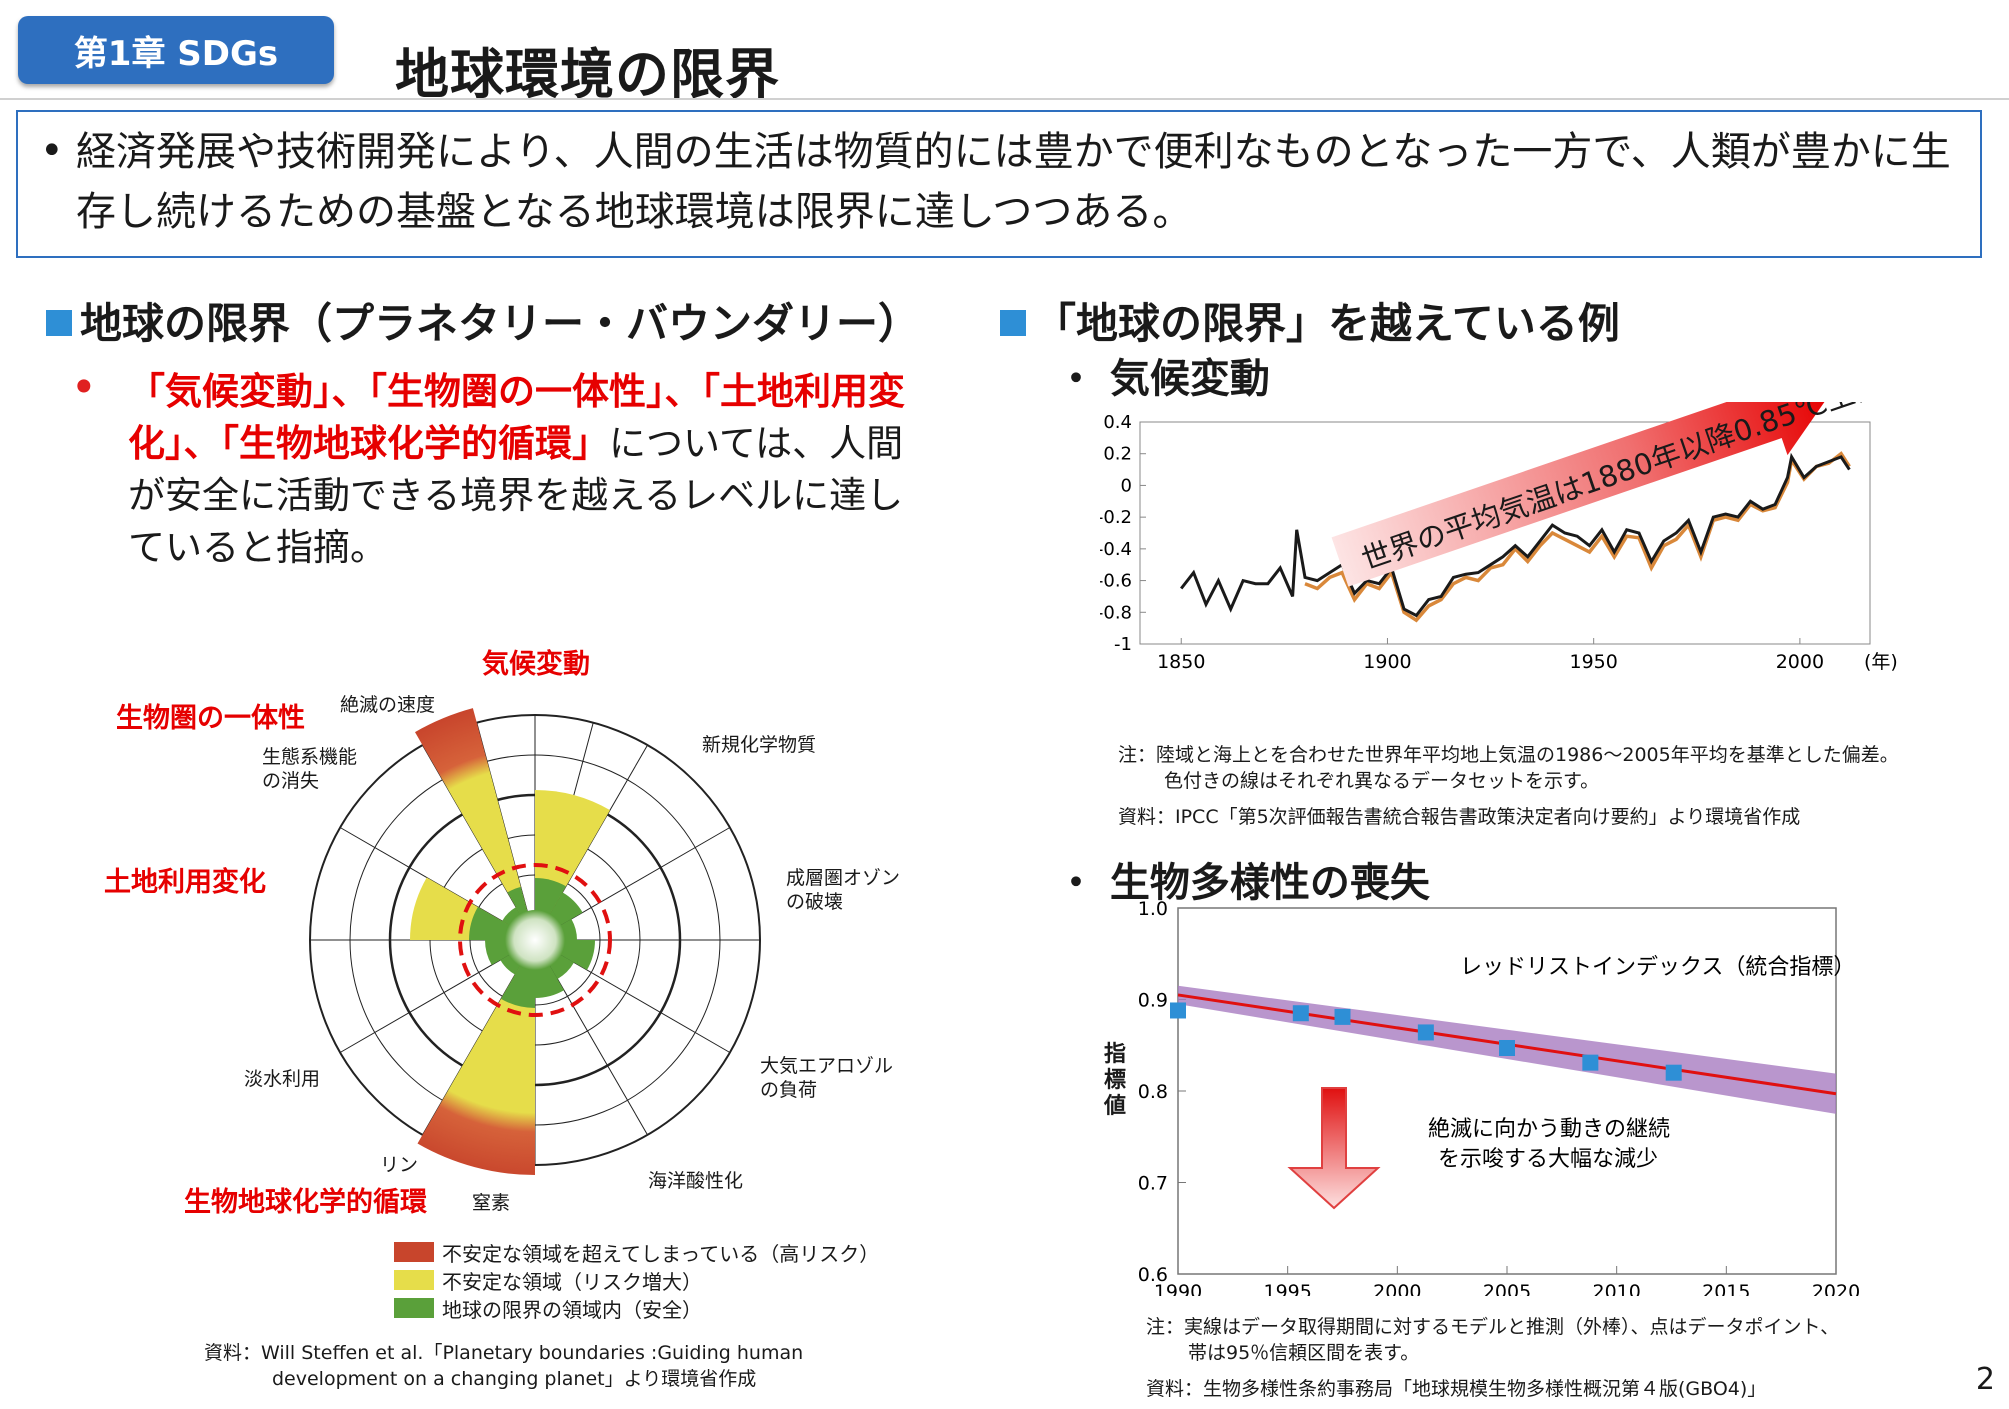  What do you see at coordinates (759, 745) in the screenshot?
I see `label-novel-entities: 新規化学物質` at bounding box center [759, 745].